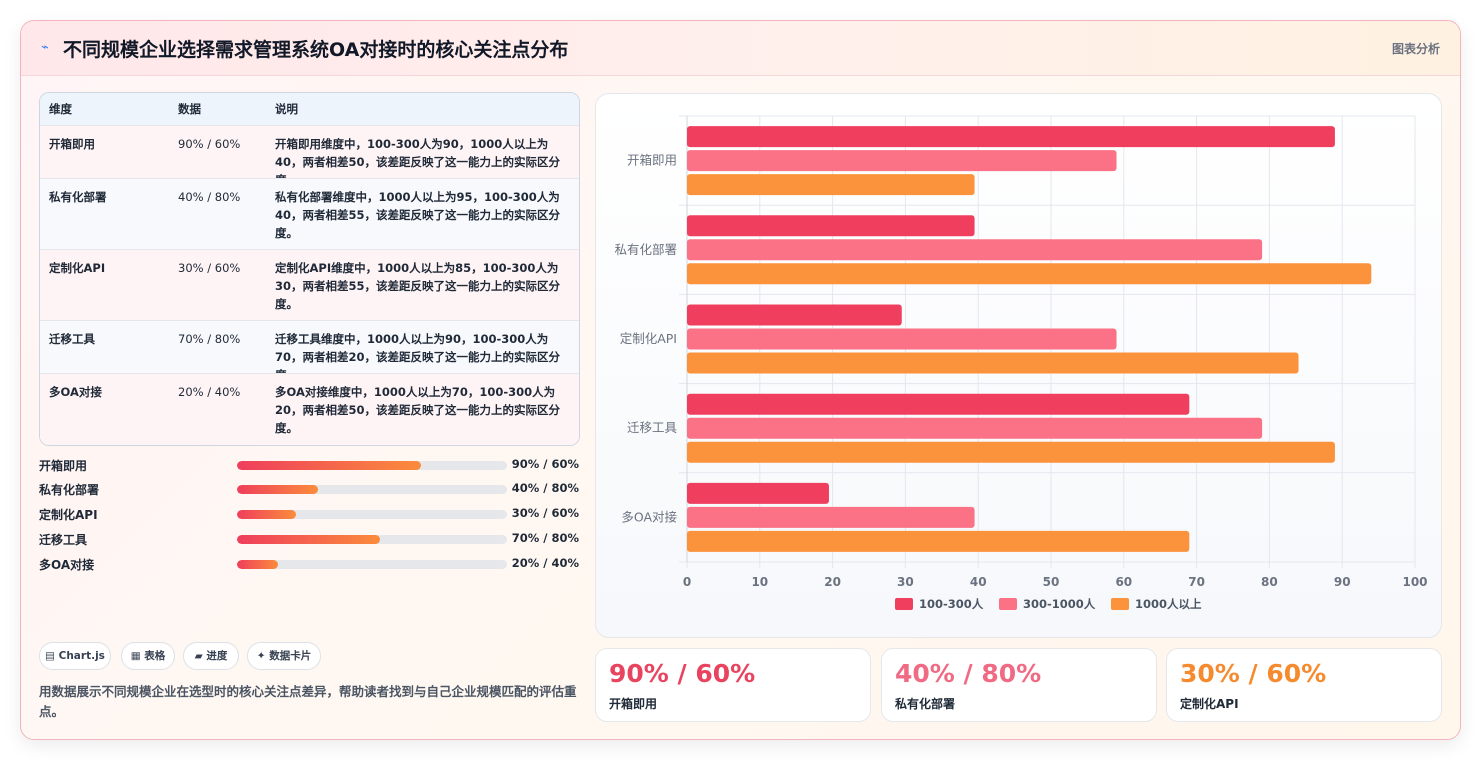  Describe the element at coordinates (316, 50) in the screenshot. I see `page-title: 不同规模企业选择需求管理系统OA对接时的核心关注点分布` at that location.